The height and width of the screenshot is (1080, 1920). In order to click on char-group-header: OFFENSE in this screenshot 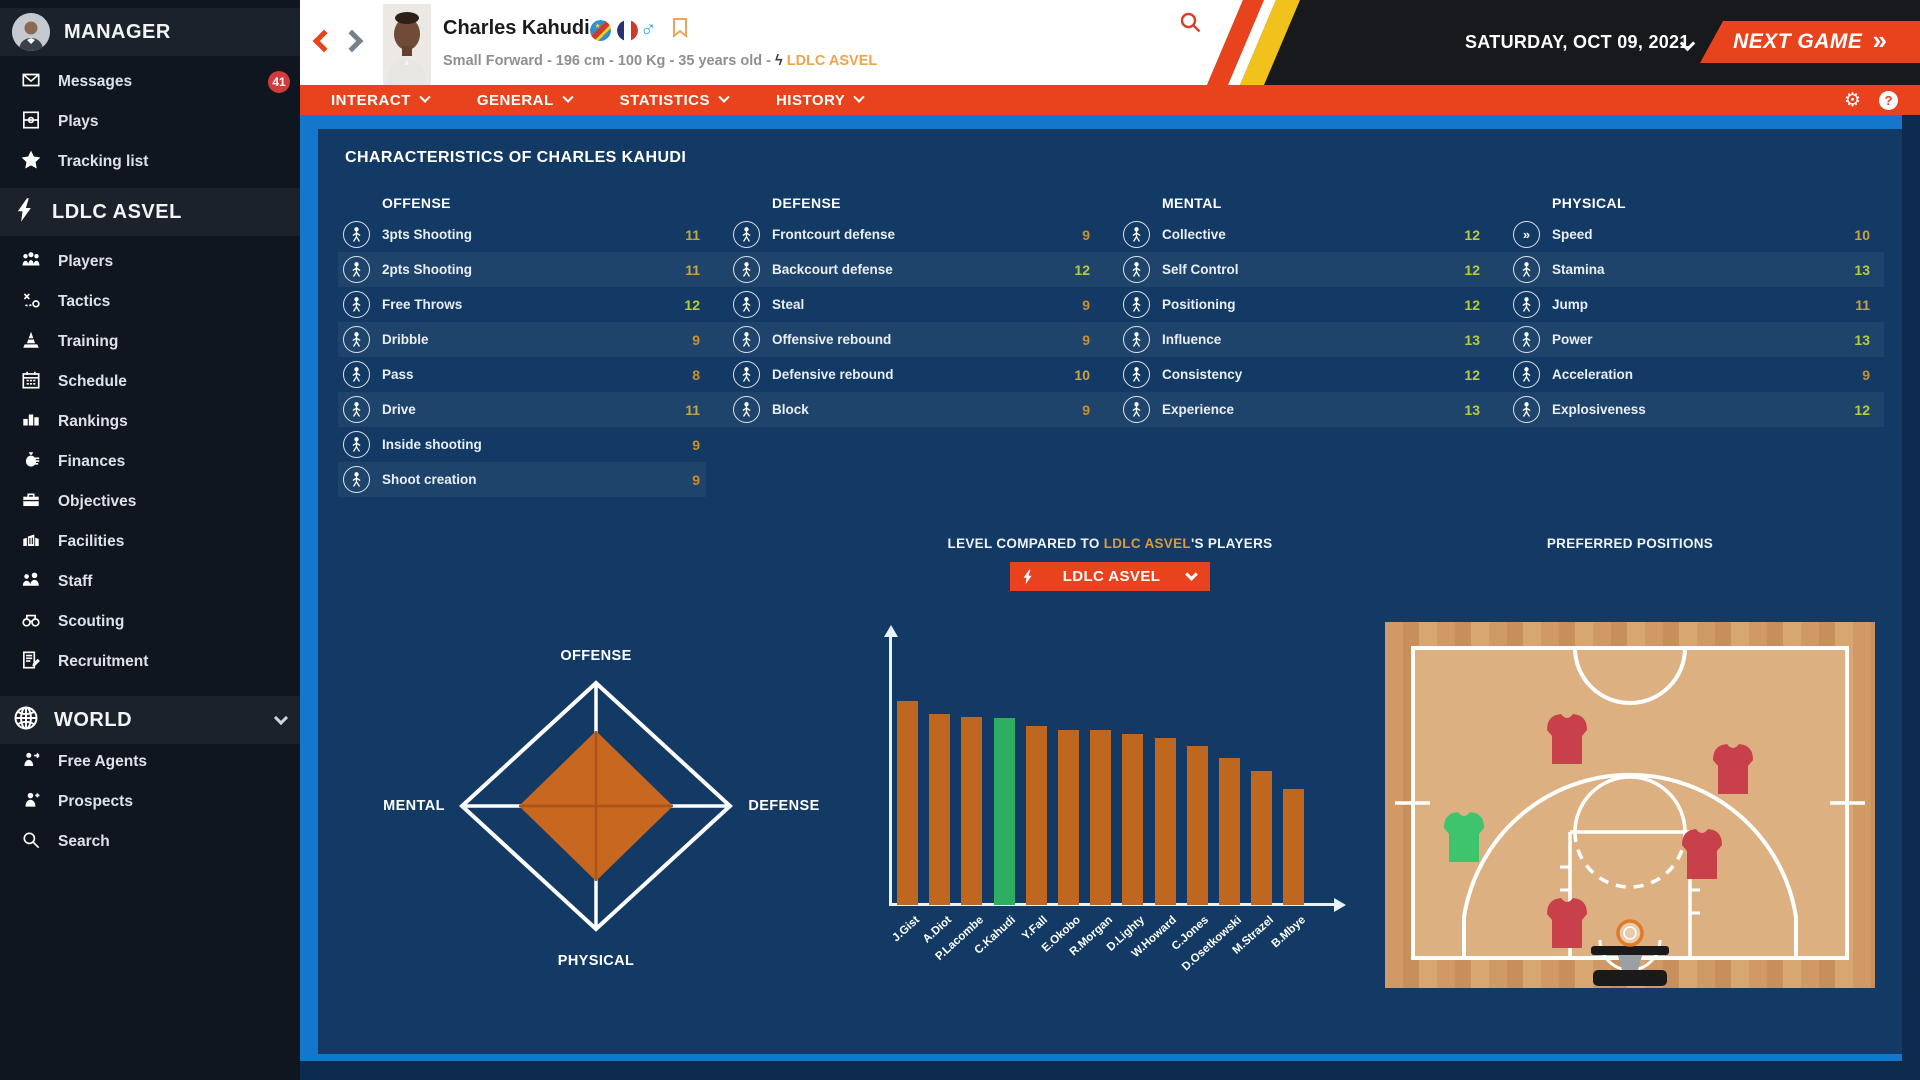, I will do `click(416, 203)`.